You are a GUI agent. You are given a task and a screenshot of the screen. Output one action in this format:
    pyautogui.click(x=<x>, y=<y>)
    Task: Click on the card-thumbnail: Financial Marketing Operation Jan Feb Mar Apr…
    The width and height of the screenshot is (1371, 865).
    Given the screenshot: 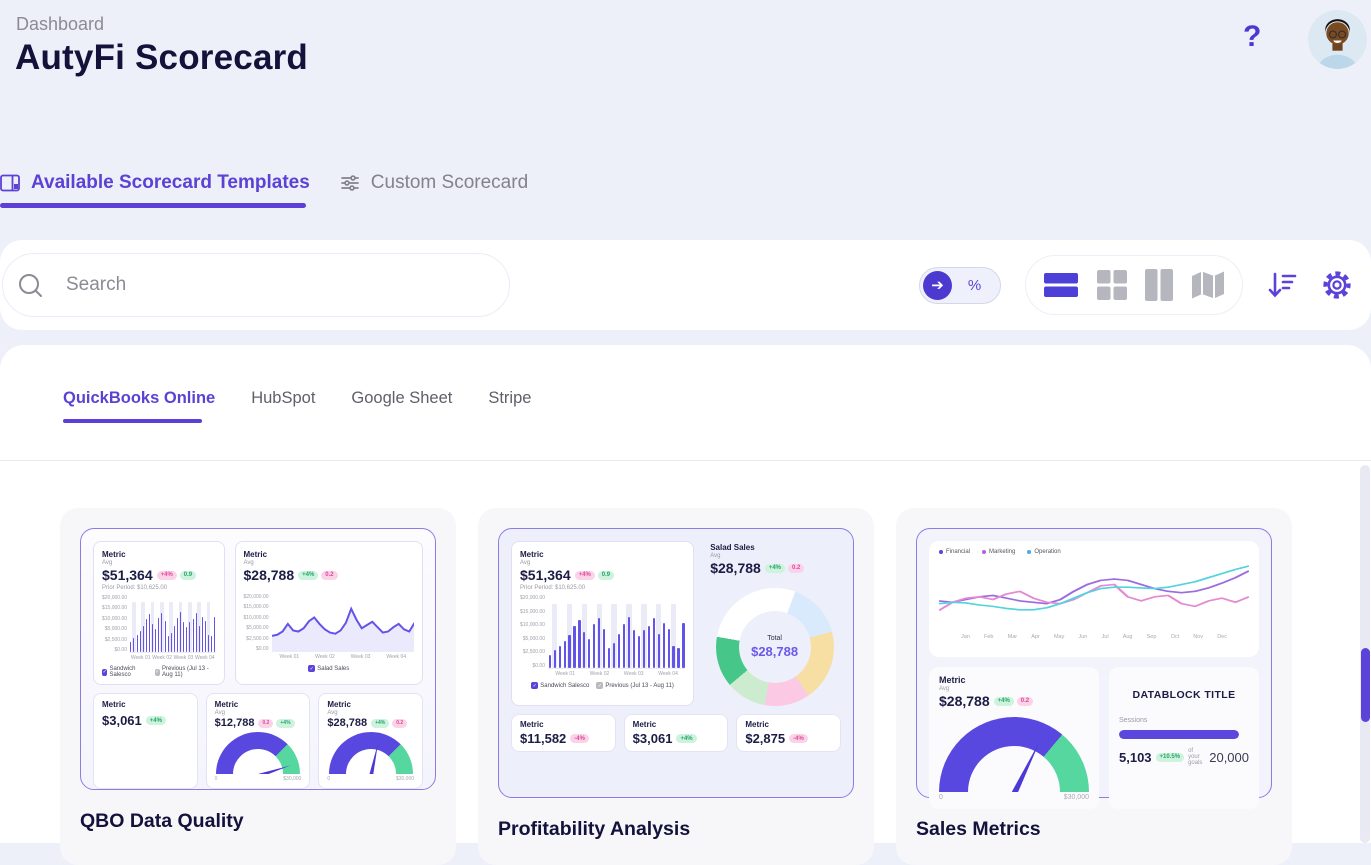 What is the action you would take?
    pyautogui.click(x=1094, y=668)
    